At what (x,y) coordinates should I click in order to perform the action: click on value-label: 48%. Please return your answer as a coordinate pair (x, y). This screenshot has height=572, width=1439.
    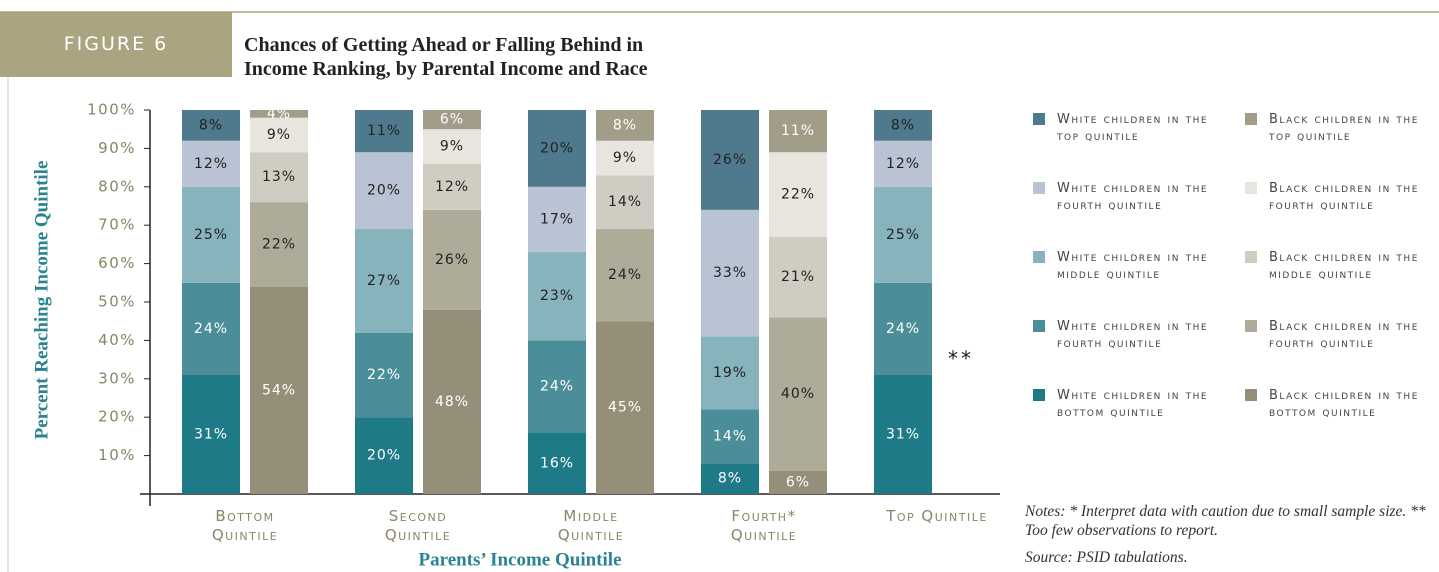
    Looking at the image, I should click on (452, 402).